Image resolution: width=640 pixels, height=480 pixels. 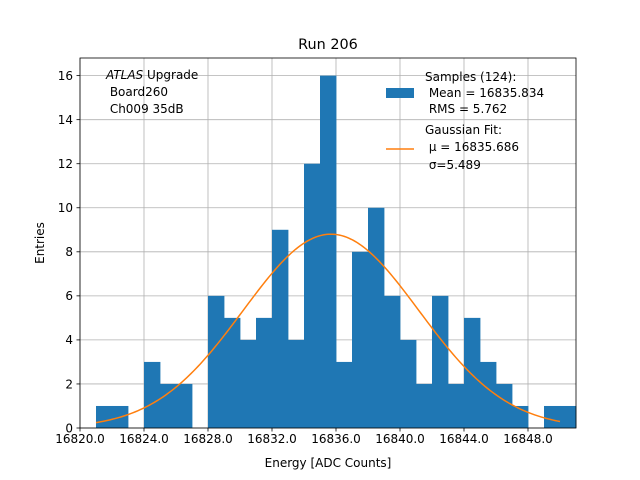 What do you see at coordinates (400, 439) in the screenshot?
I see `x-tick-label: 16840.0` at bounding box center [400, 439].